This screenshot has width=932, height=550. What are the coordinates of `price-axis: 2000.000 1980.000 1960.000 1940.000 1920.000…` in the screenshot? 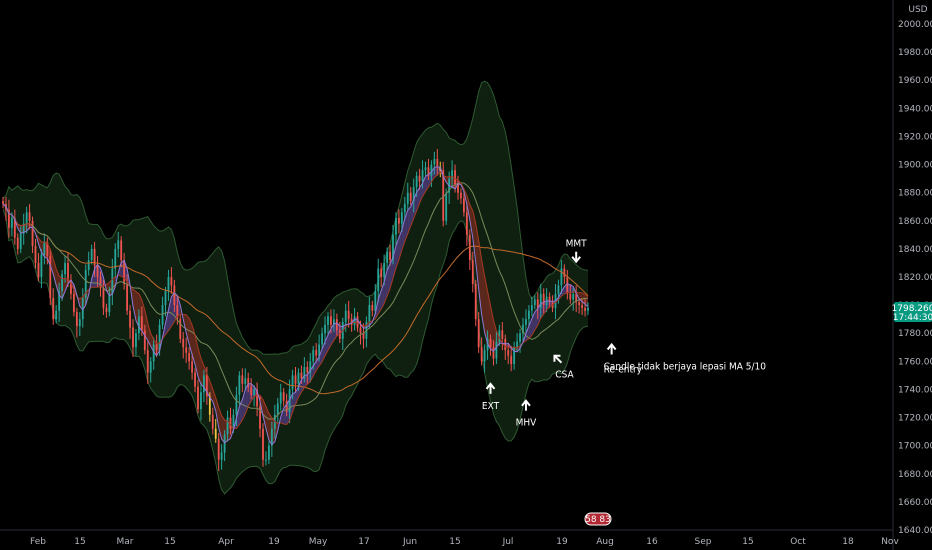 It's located at (915, 278).